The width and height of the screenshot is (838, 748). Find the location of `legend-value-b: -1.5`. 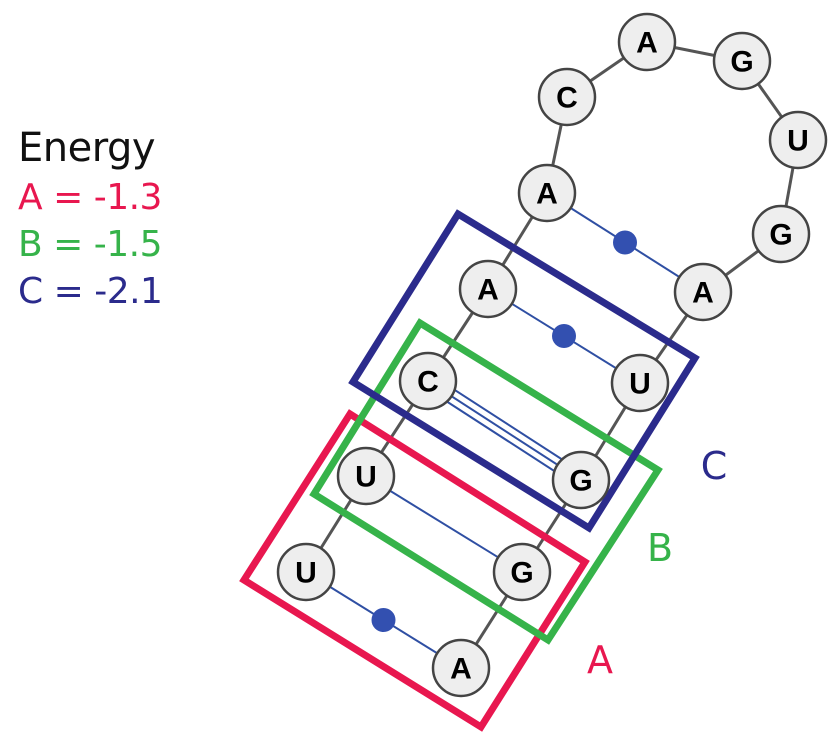

legend-value-b: -1.5 is located at coordinates (128, 244).